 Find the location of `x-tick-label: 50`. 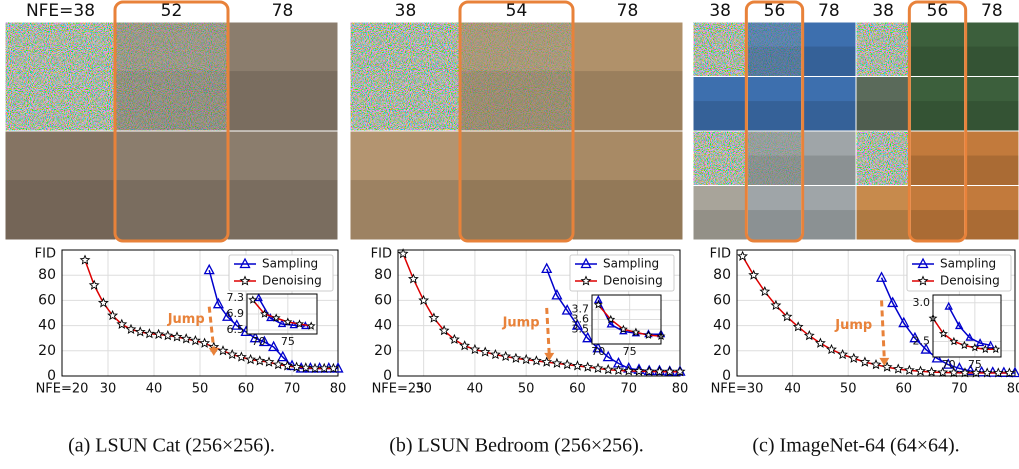

x-tick-label: 50 is located at coordinates (200, 389).